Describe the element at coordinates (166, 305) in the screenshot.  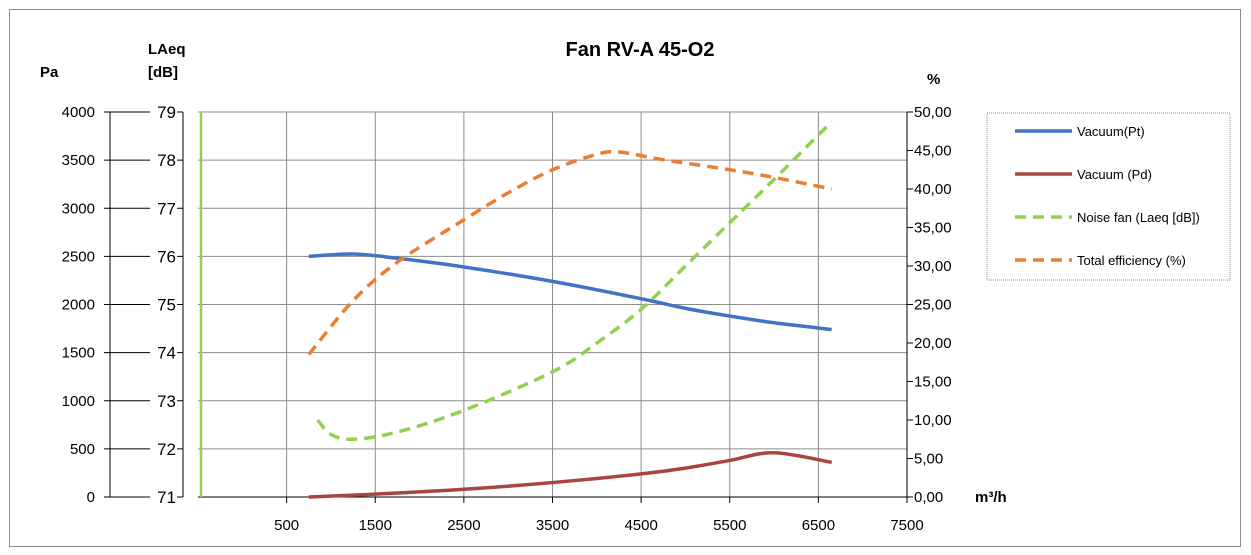
I see `laeq-tick-label: 75` at that location.